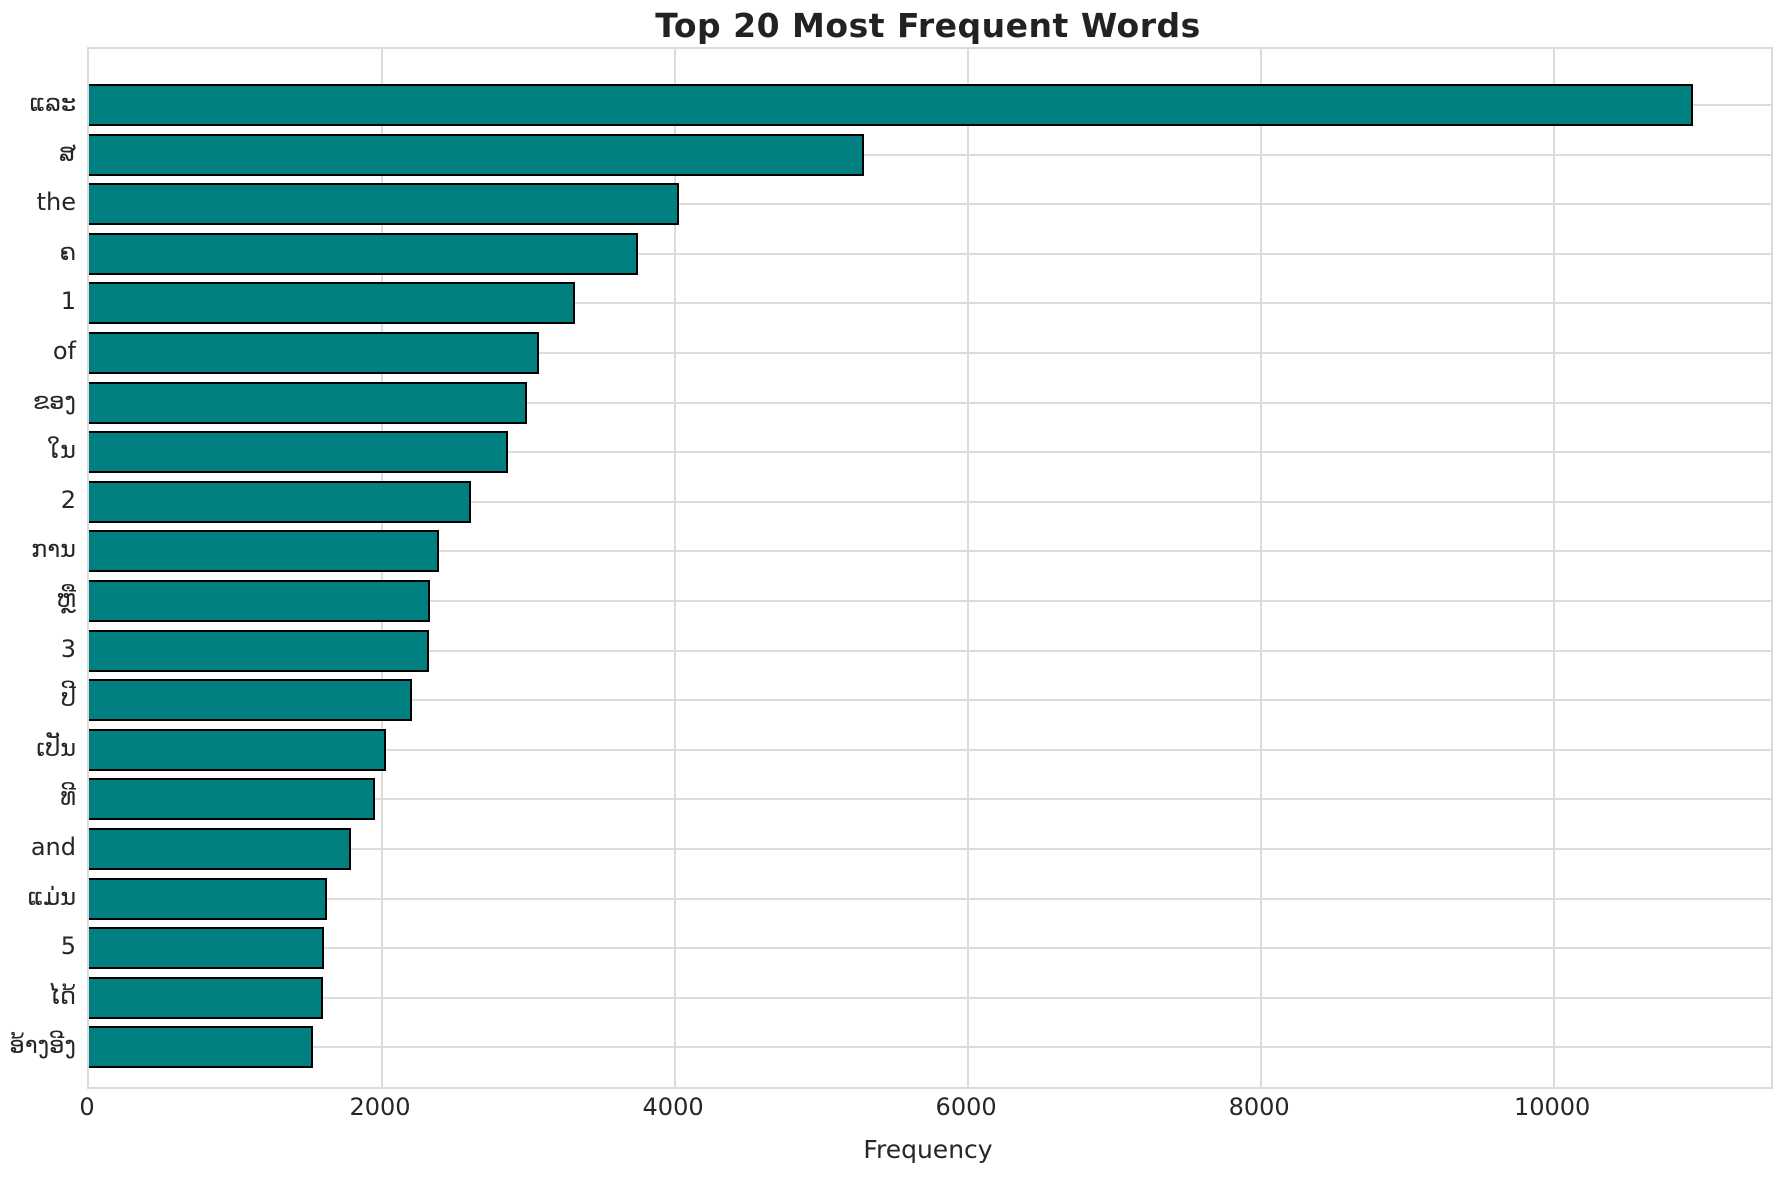 Image resolution: width=1785 pixels, height=1185 pixels. Describe the element at coordinates (673, 1107) in the screenshot. I see `x-tick-label: 4000` at that location.